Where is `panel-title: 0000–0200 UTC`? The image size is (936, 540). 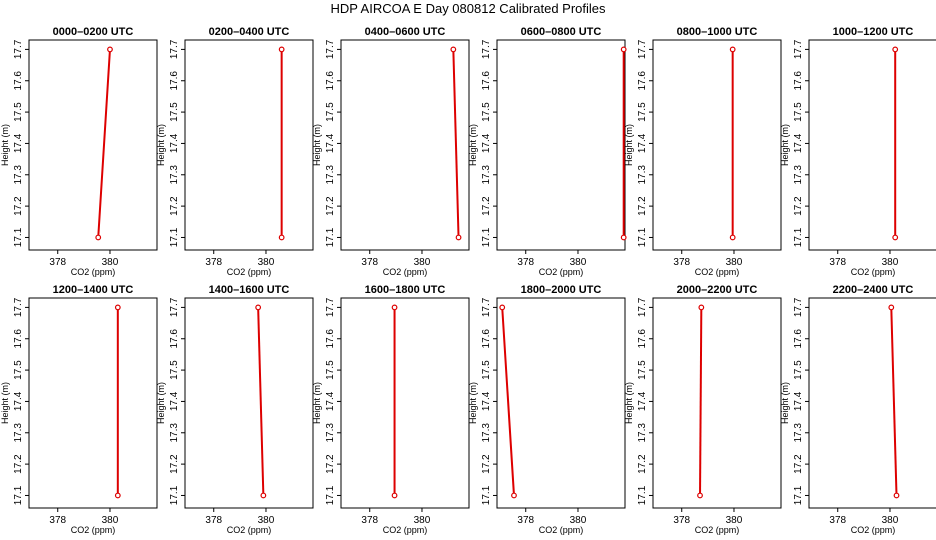
panel-title: 0000–0200 UTC is located at coordinates (93, 32).